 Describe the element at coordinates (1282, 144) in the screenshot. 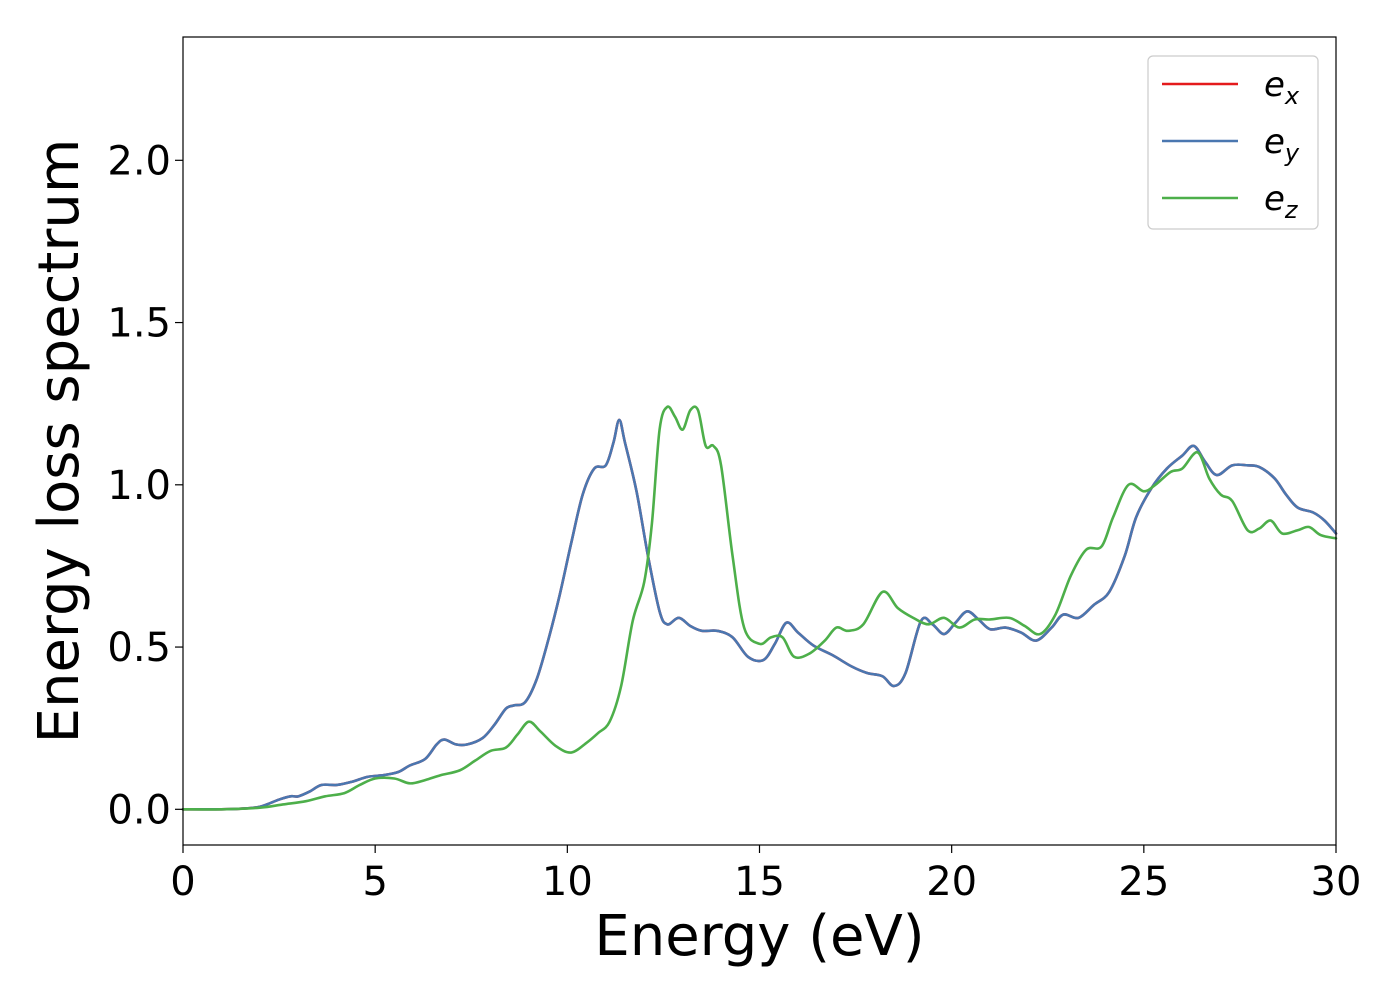

I see `legend-label-e-y: ey` at that location.